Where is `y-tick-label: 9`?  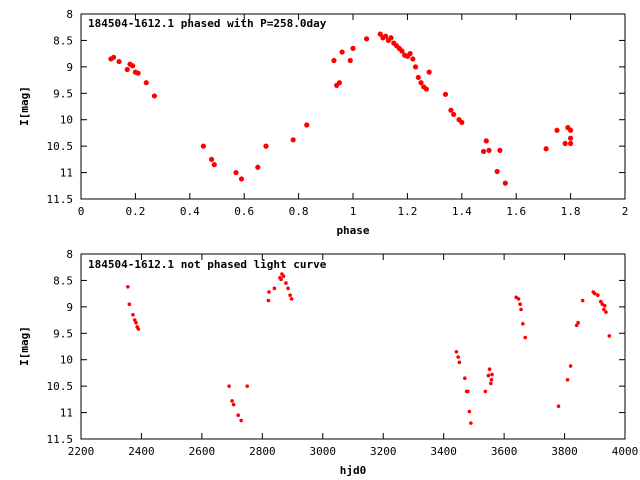 y-tick-label: 9 is located at coordinates (69, 67).